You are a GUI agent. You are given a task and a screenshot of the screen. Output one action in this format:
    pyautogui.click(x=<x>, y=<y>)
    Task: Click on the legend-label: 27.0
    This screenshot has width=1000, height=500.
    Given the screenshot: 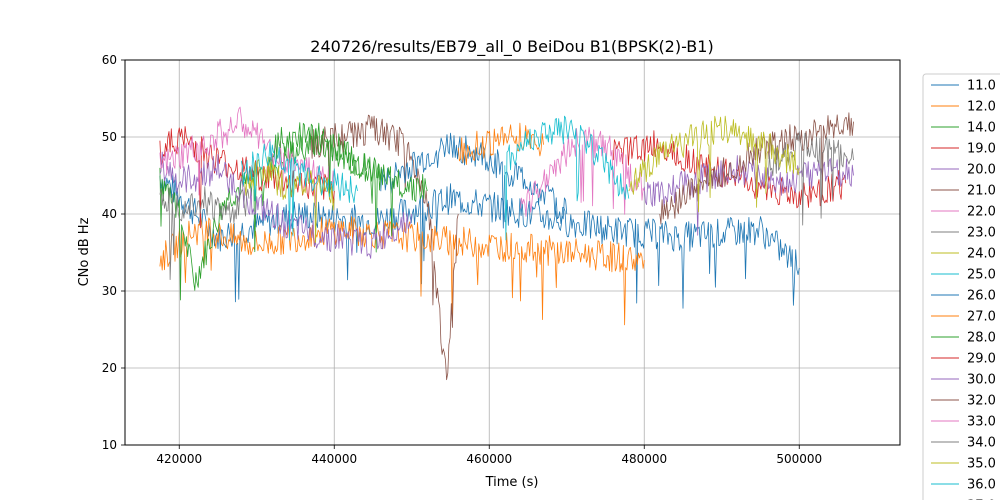 What is the action you would take?
    pyautogui.click(x=981, y=317)
    